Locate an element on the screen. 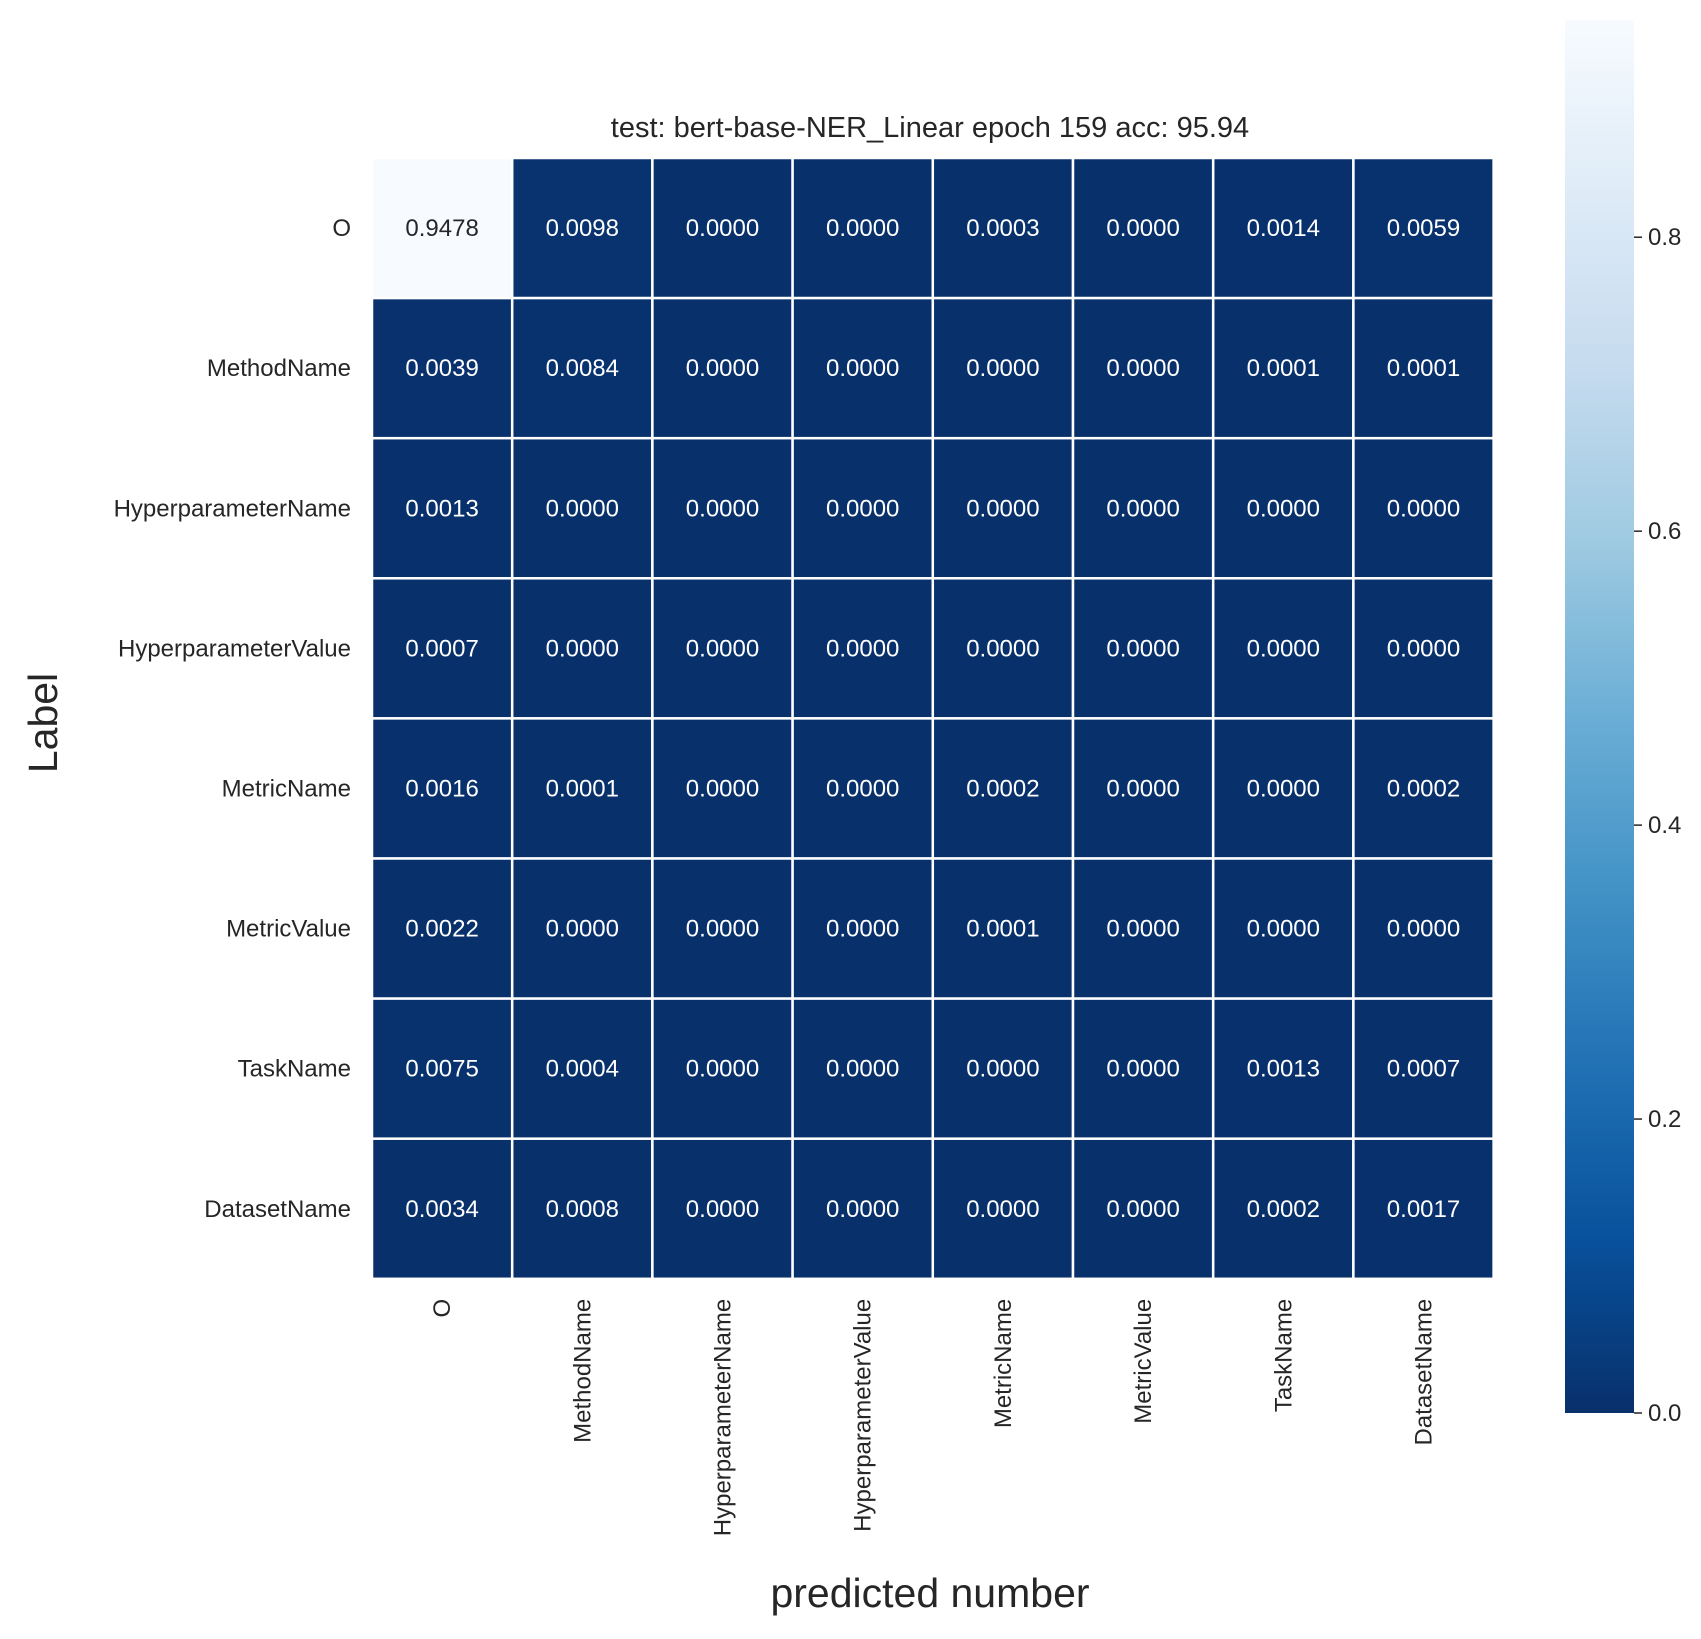 Image resolution: width=1701 pixels, height=1639 pixels. y-tick-label: MetricName is located at coordinates (286, 788).